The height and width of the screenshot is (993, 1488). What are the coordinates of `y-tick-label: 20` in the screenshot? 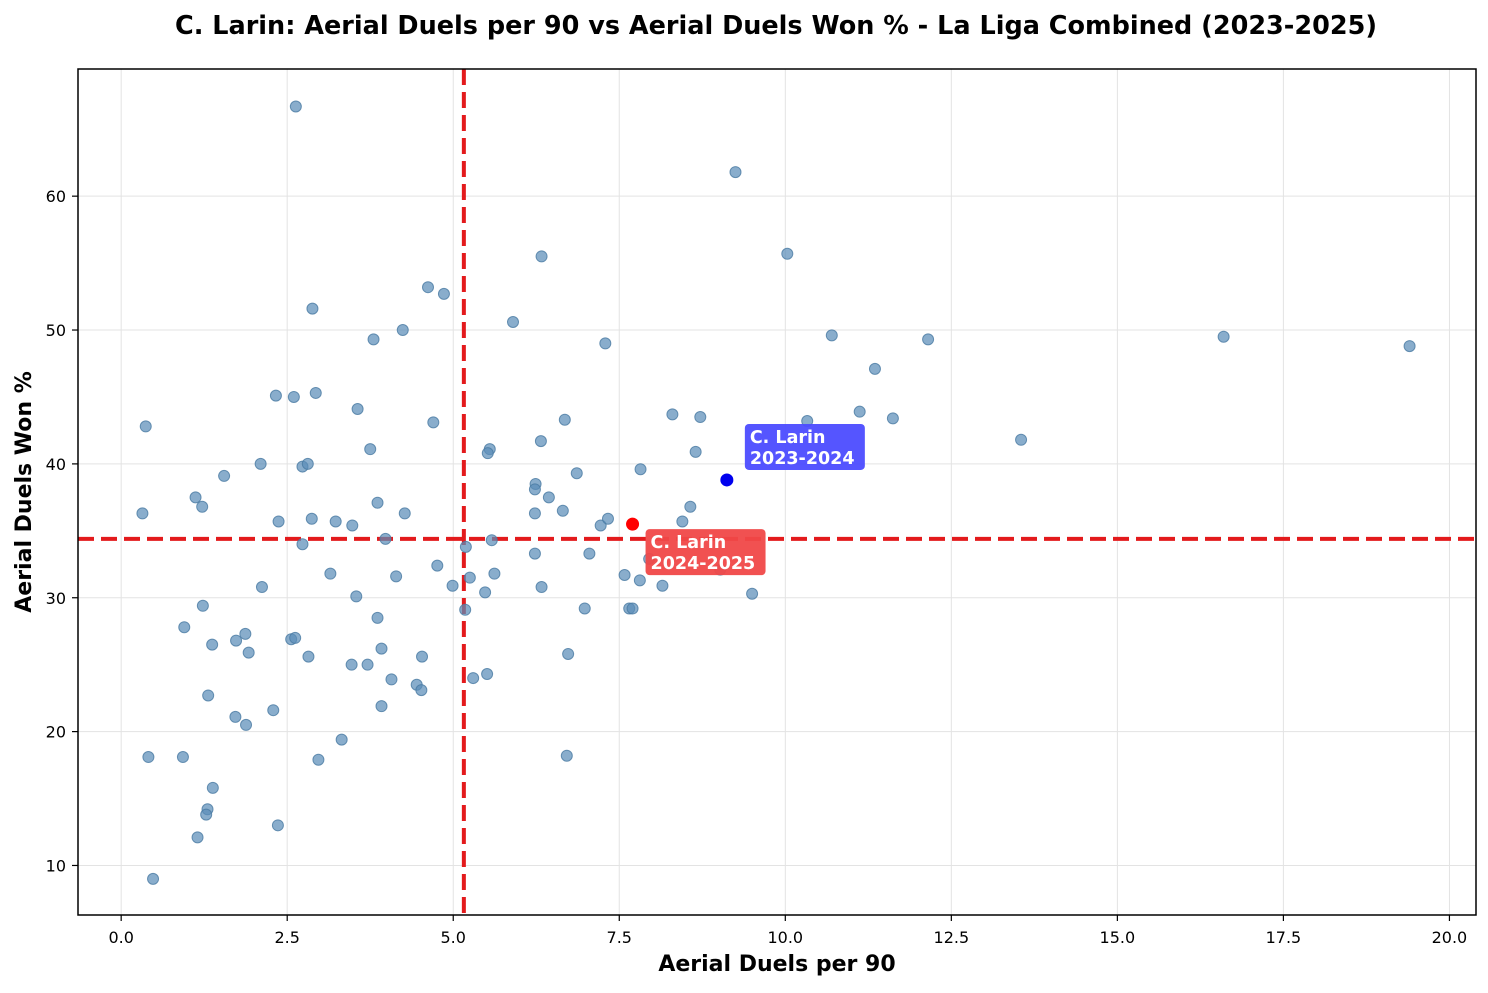 It's located at (56, 732).